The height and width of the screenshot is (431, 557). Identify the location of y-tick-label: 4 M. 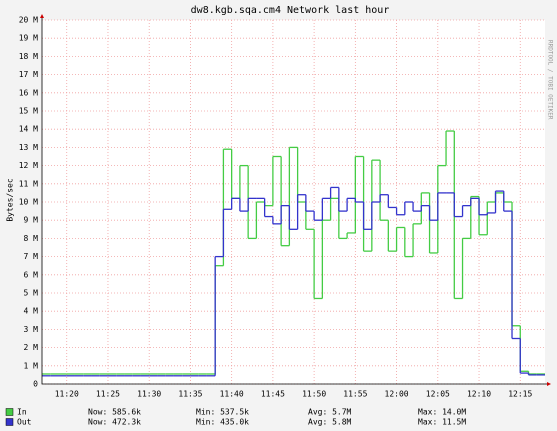
(31, 311).